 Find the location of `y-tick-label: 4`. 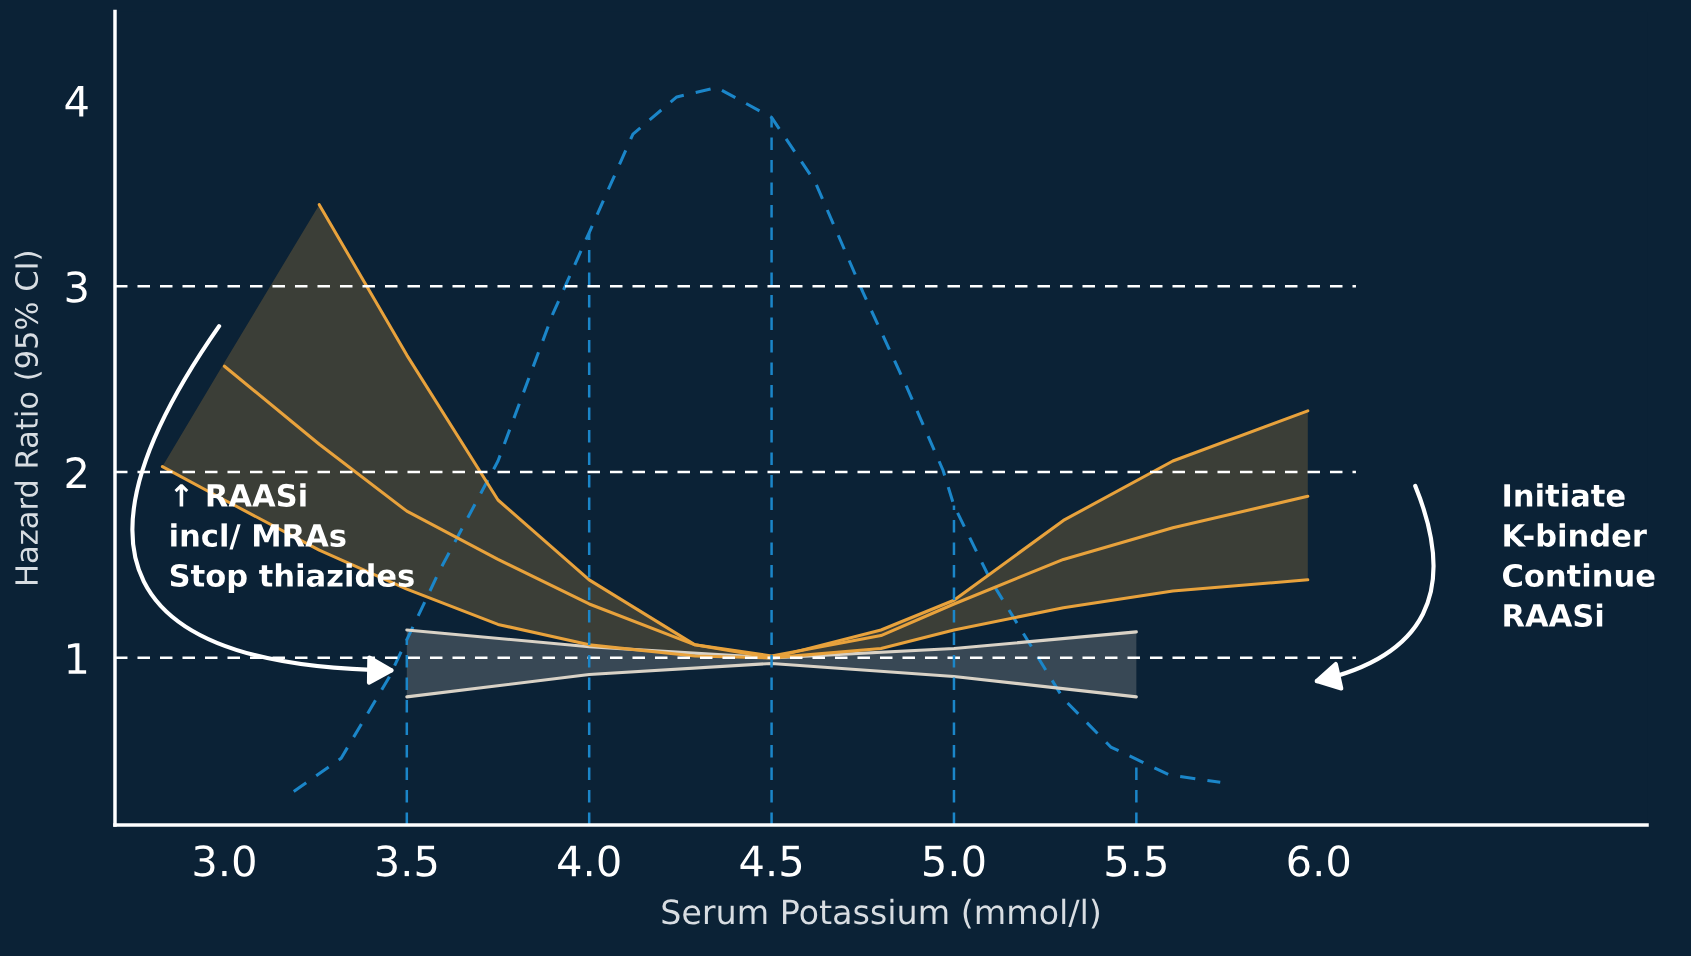

y-tick-label: 4 is located at coordinates (76, 101).